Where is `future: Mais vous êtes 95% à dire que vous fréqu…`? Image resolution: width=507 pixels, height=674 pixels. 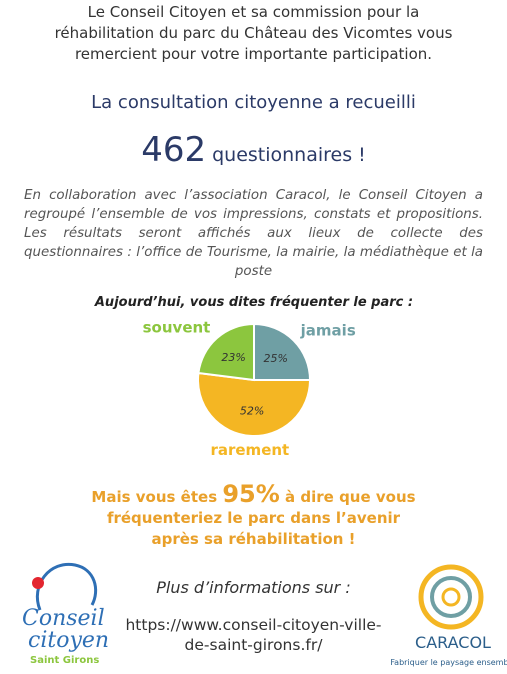
future: Mais vous êtes 95% à dire que vous fréqu… is located at coordinates (253, 516).